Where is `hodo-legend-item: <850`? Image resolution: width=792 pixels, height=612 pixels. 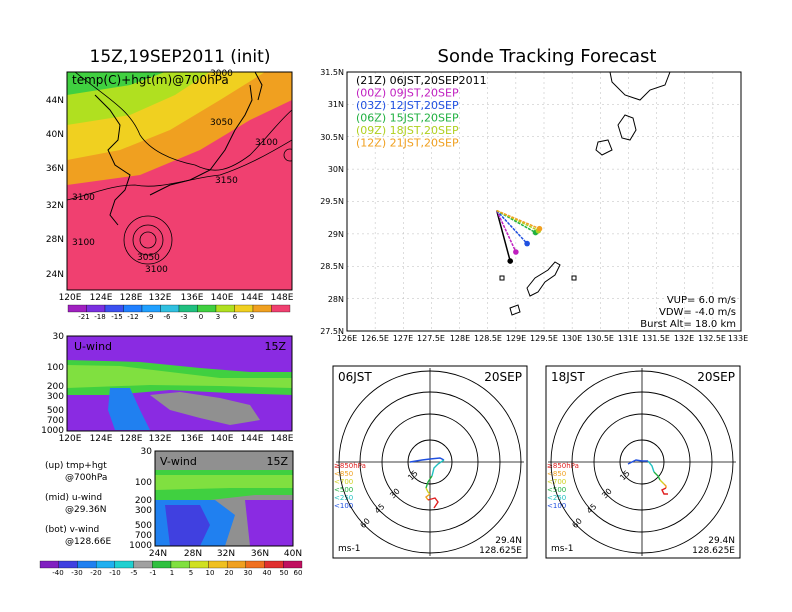 hodo-legend-item: <850 is located at coordinates (343, 474).